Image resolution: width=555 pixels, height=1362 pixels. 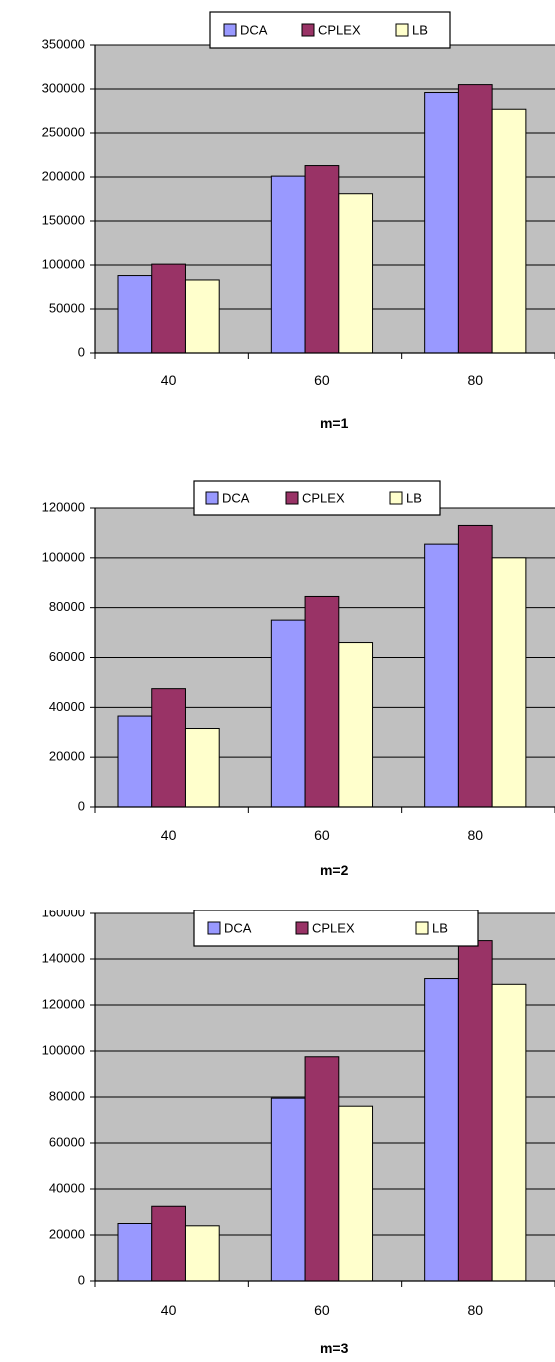 What do you see at coordinates (63, 131) in the screenshot?
I see `y-tick-label: 250000` at bounding box center [63, 131].